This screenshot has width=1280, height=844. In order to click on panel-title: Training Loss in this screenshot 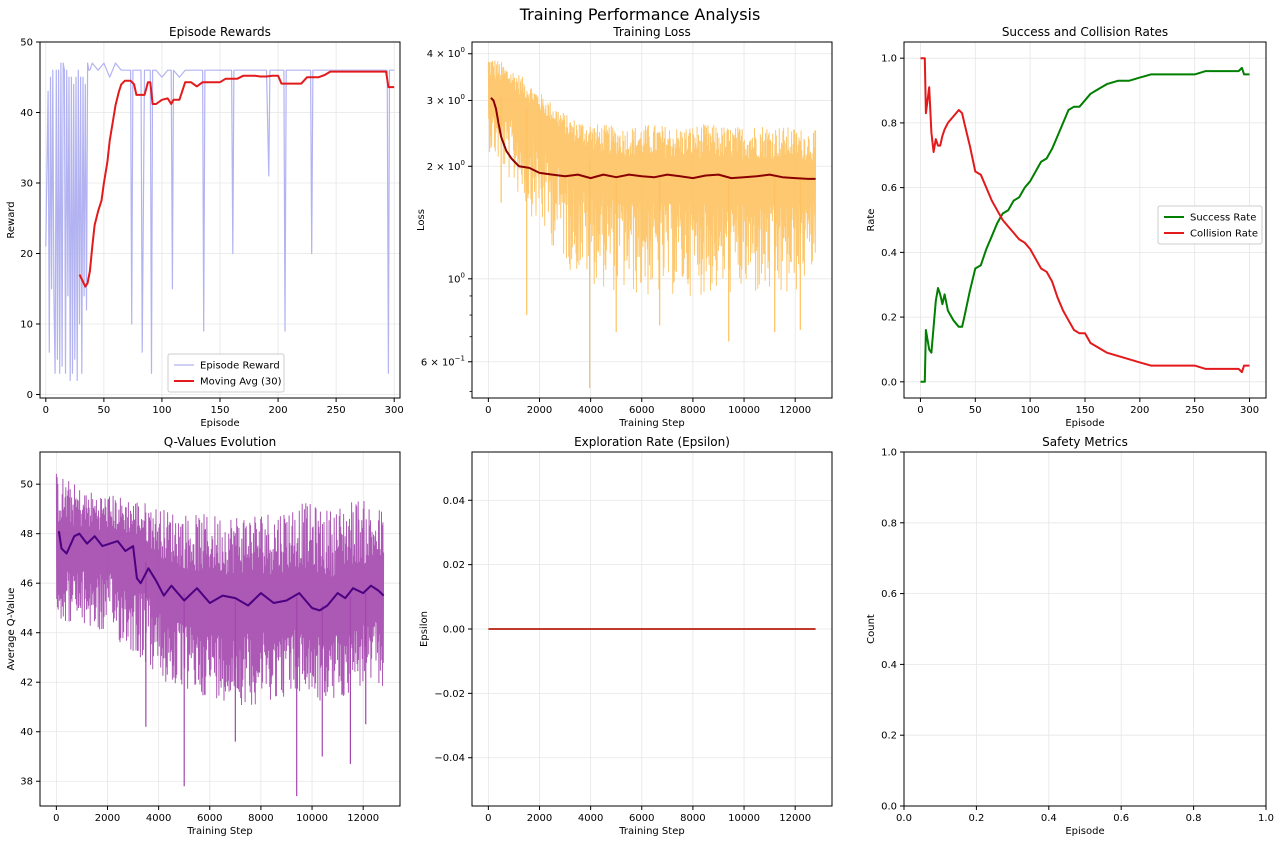, I will do `click(651, 32)`.